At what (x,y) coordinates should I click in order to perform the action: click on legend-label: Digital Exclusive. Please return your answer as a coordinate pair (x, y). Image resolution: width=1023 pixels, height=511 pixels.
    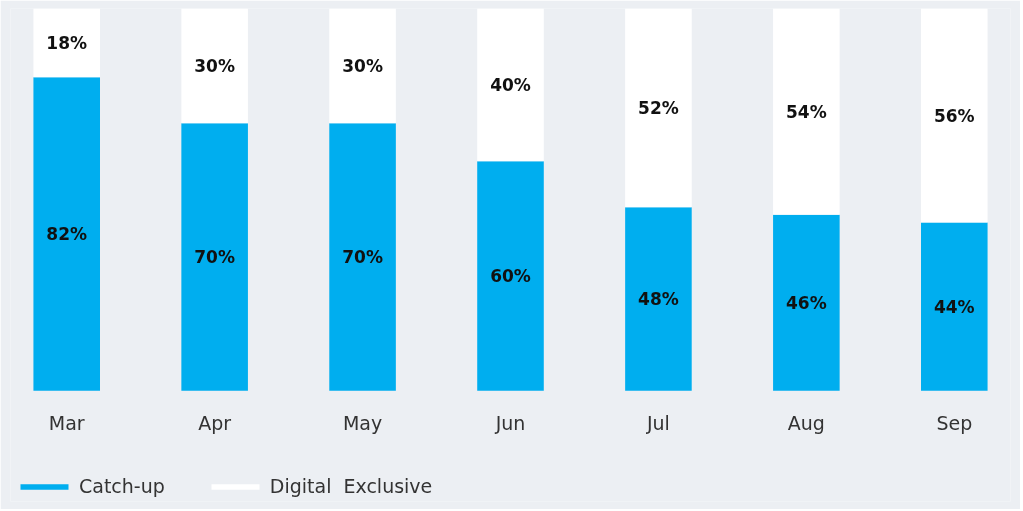
    Looking at the image, I should click on (351, 486).